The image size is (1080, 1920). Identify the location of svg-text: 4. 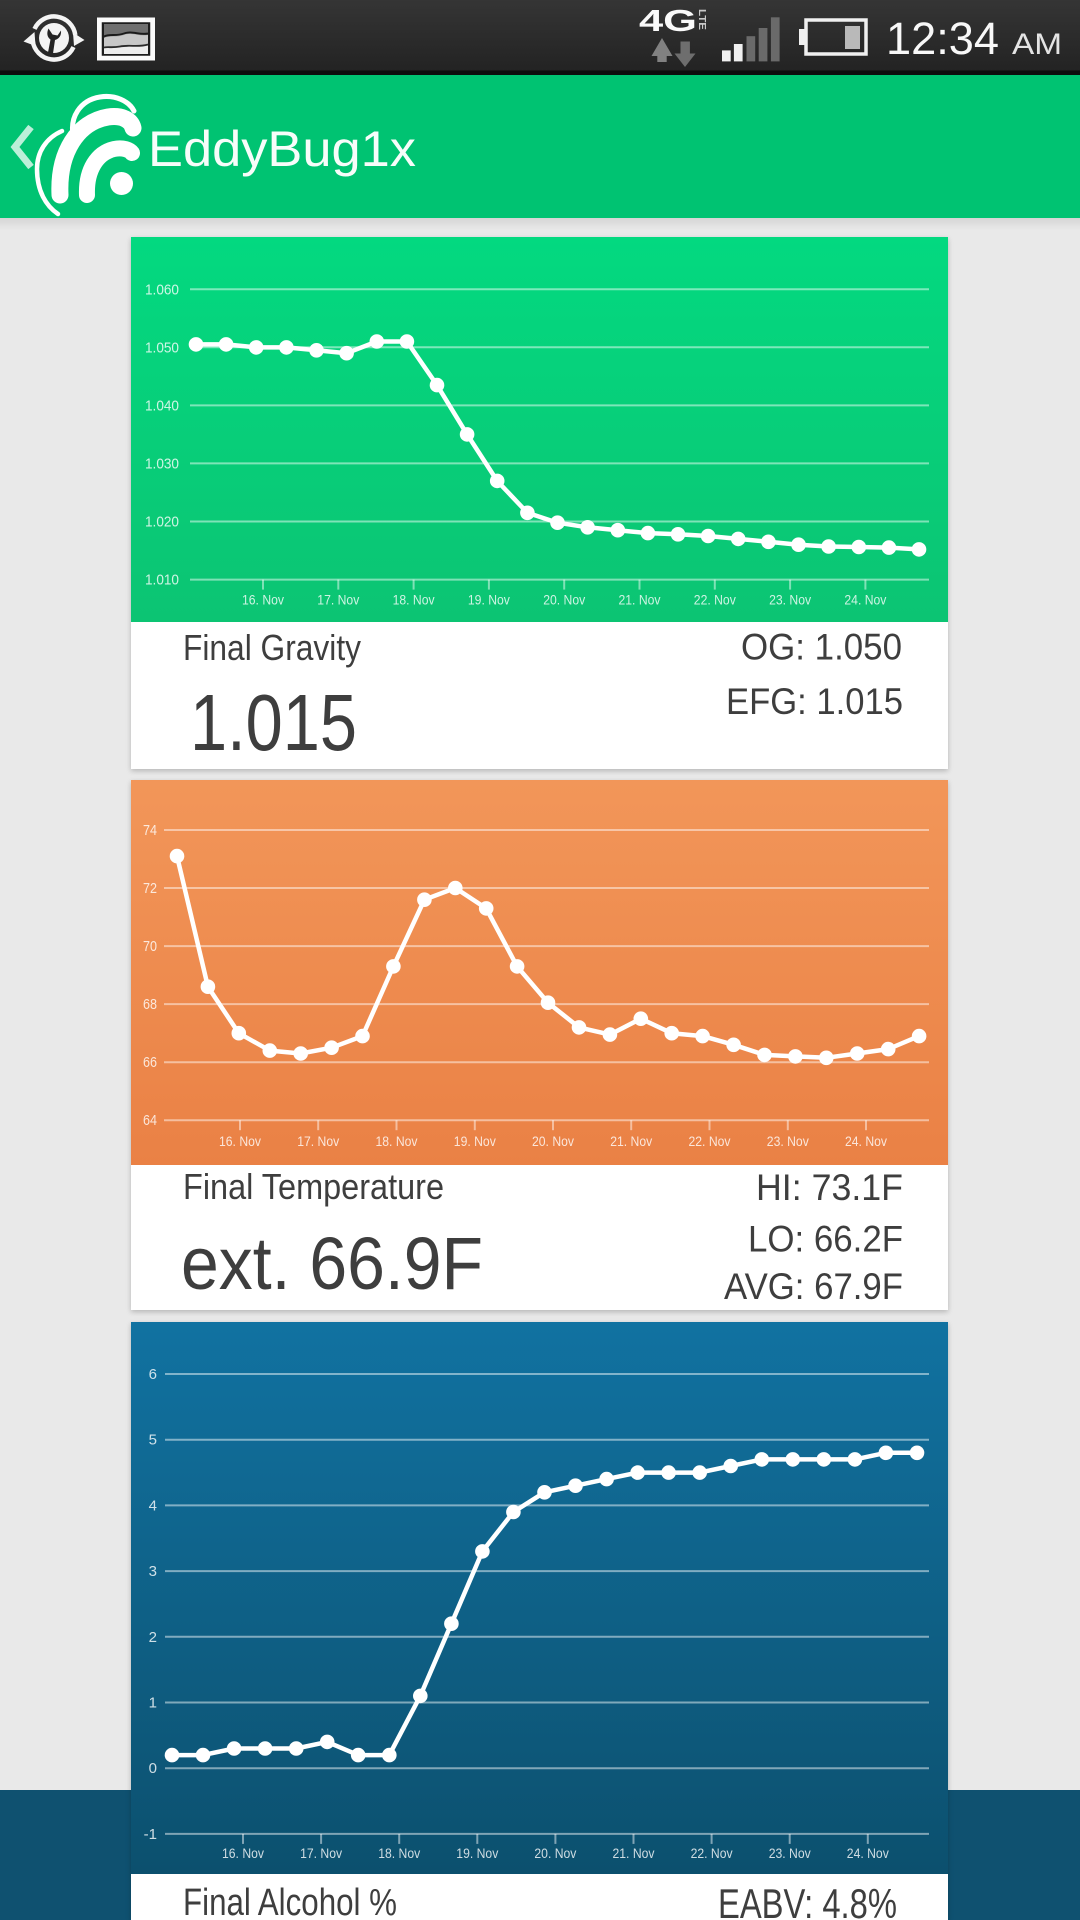
(153, 1505).